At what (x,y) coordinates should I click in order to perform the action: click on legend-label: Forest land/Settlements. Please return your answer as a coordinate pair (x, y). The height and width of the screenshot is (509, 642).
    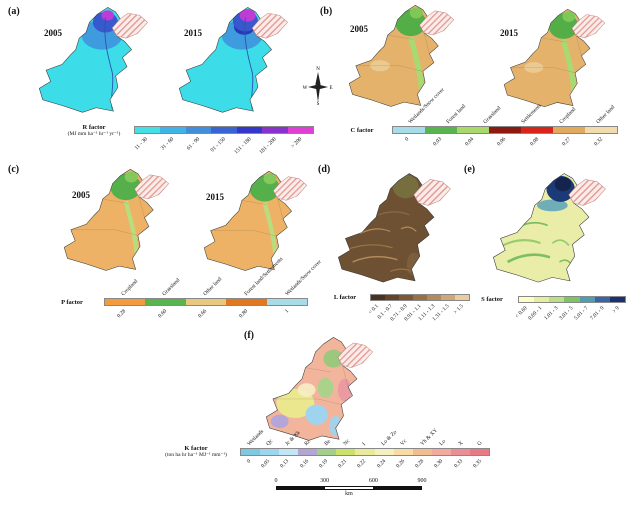
    Looking at the image, I should click on (264, 276).